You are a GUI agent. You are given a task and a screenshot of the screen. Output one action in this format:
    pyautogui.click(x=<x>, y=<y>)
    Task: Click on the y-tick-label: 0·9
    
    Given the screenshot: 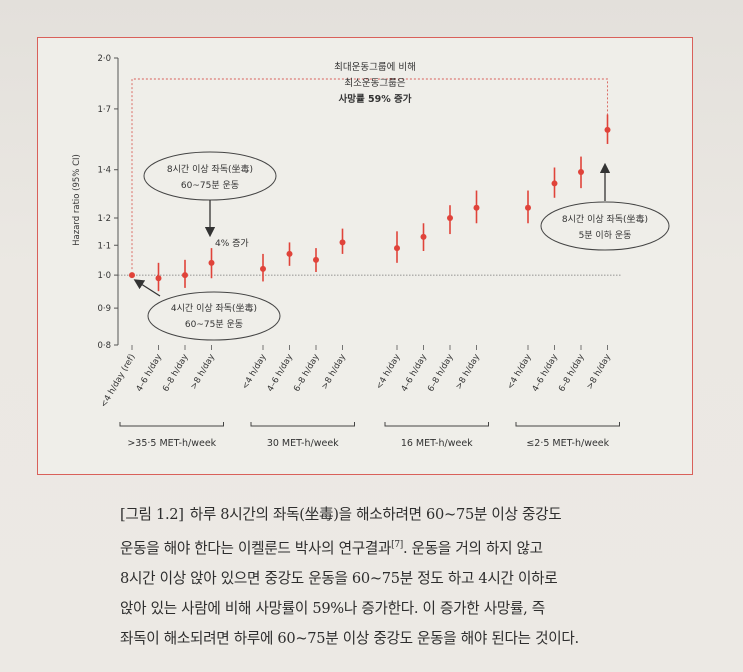 What is the action you would take?
    pyautogui.click(x=104, y=309)
    